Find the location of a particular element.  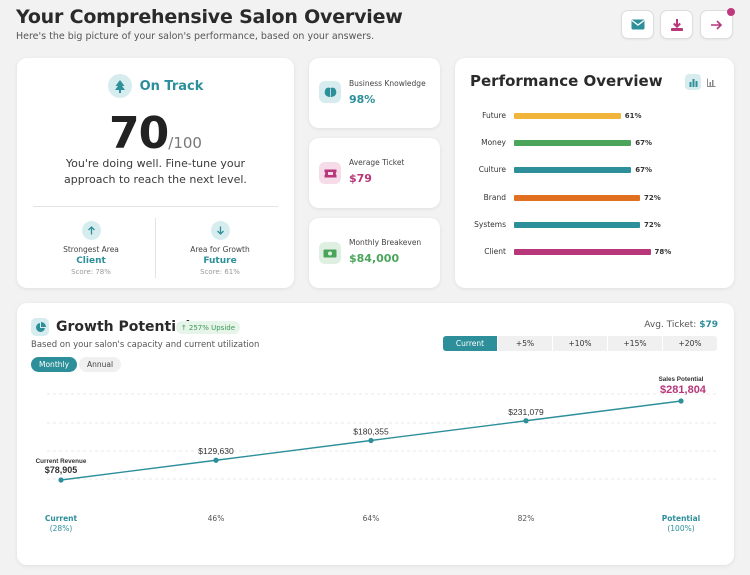

notification-dot is located at coordinates (731, 12).